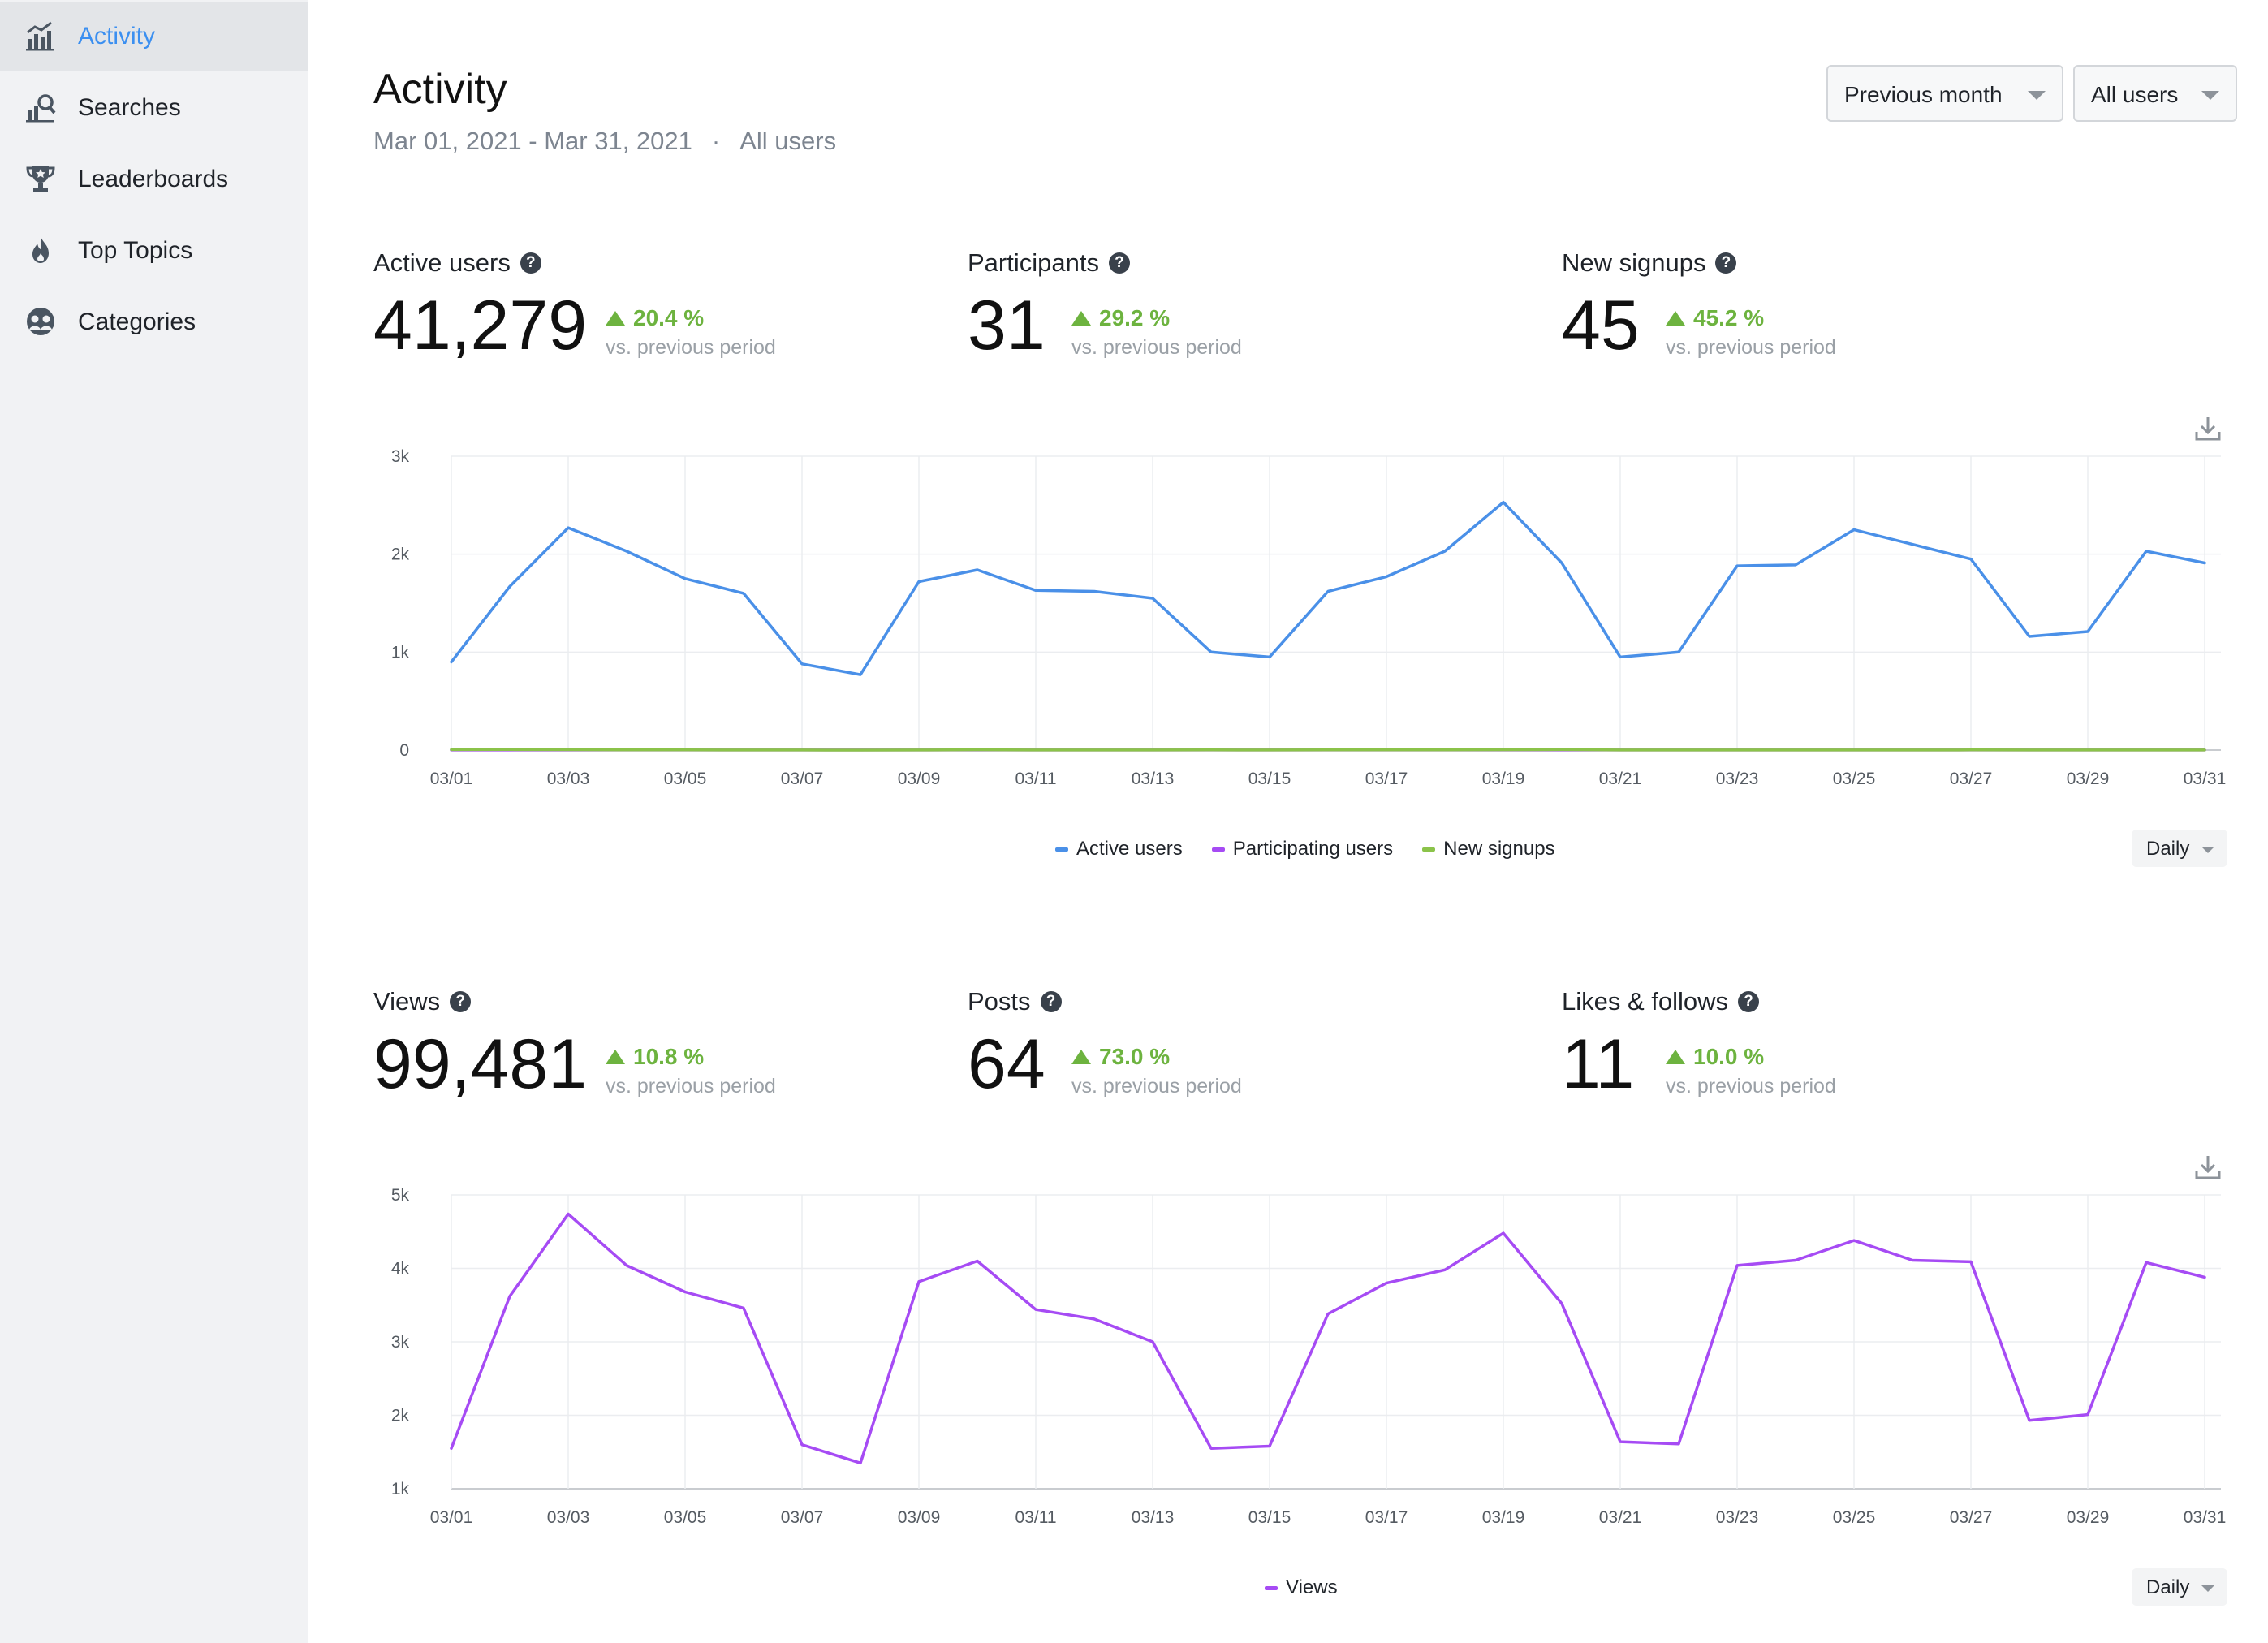  Describe the element at coordinates (40, 36) in the screenshot. I see `bar-chart-icon` at that location.